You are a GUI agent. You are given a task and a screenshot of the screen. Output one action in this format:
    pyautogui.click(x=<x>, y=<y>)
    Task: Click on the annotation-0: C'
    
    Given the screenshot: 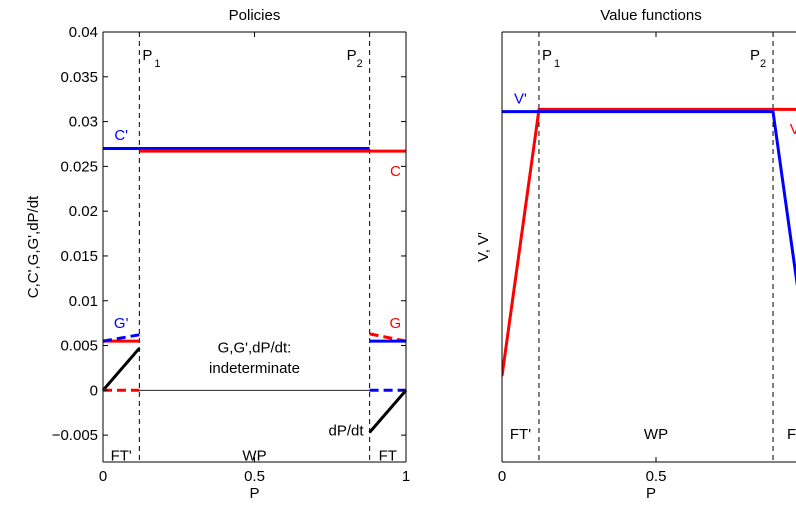 What is the action you would take?
    pyautogui.click(x=121, y=135)
    